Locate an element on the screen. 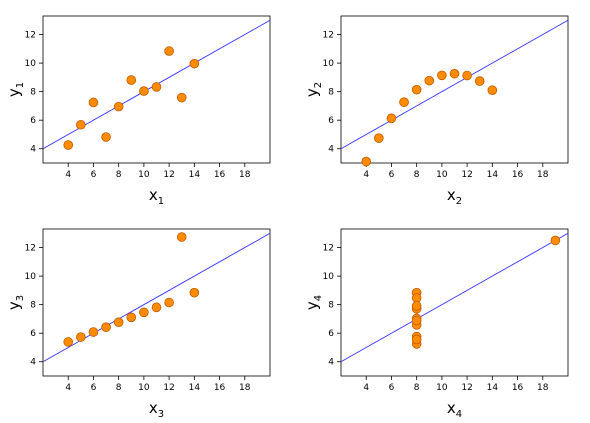  x-tick-label-1-0: 4 is located at coordinates (68, 175).